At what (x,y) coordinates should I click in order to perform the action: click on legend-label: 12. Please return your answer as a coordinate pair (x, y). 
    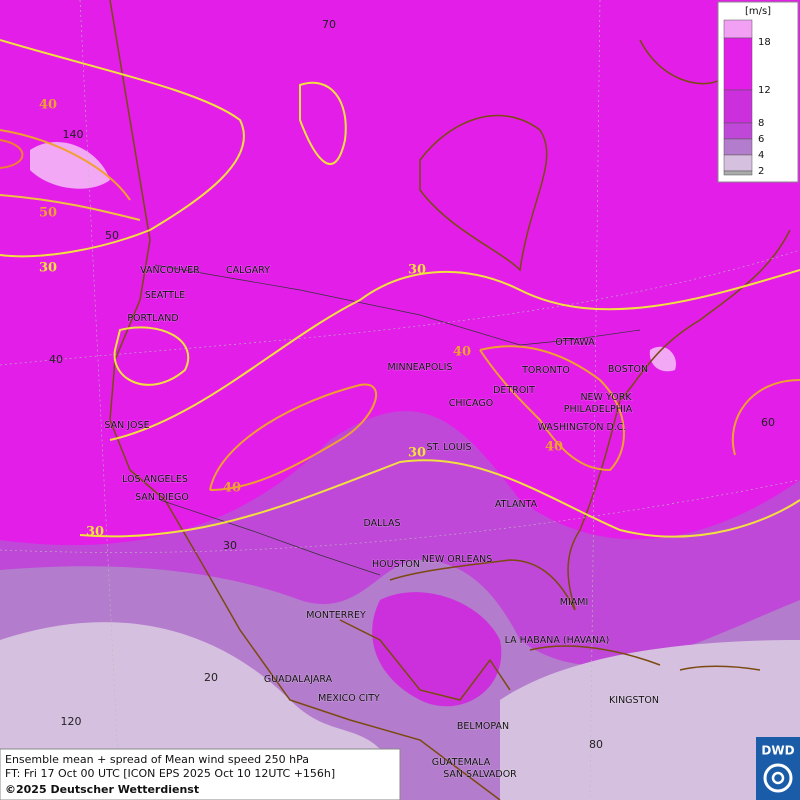
    Looking at the image, I should click on (764, 90).